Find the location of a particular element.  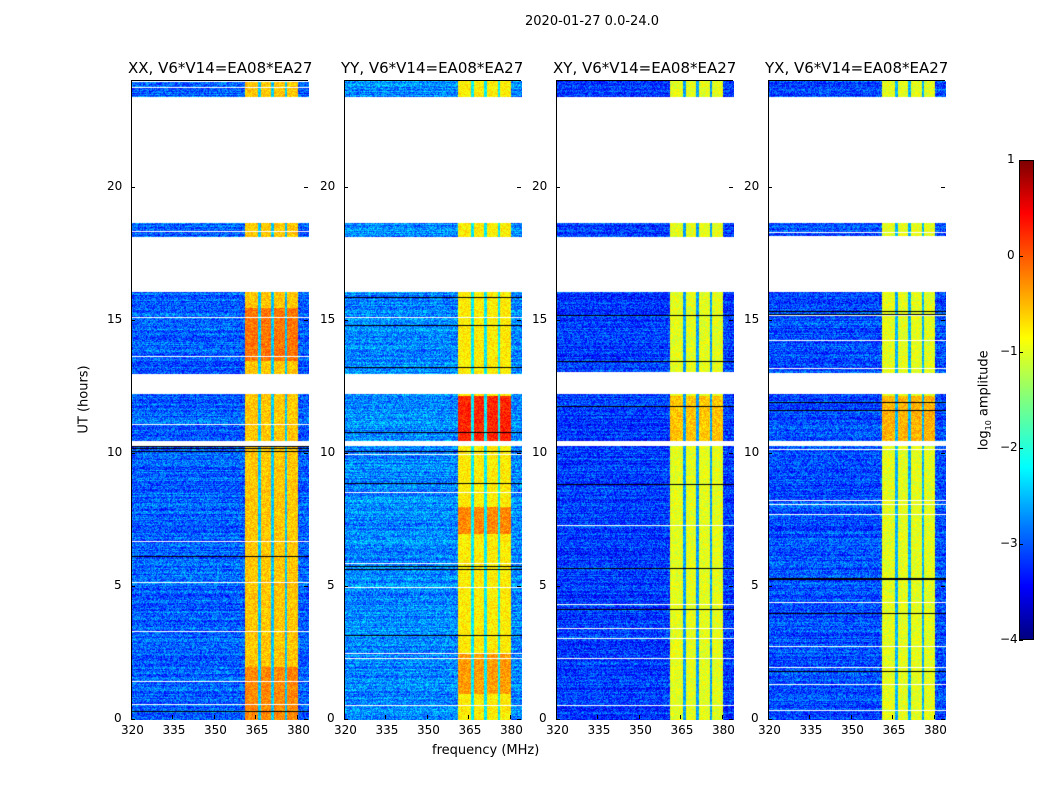

panel-title: XY, V6*V14=EA08*EA27 is located at coordinates (645, 68).